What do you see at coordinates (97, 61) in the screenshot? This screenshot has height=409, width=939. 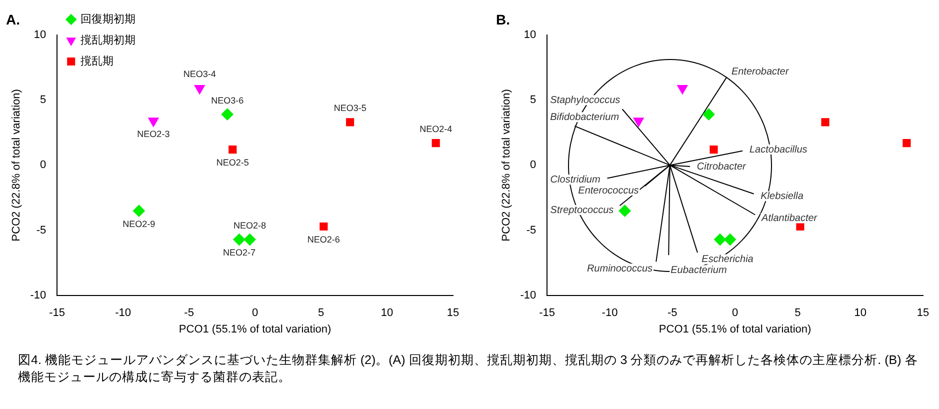 I see `legend-label: 撹乱期` at bounding box center [97, 61].